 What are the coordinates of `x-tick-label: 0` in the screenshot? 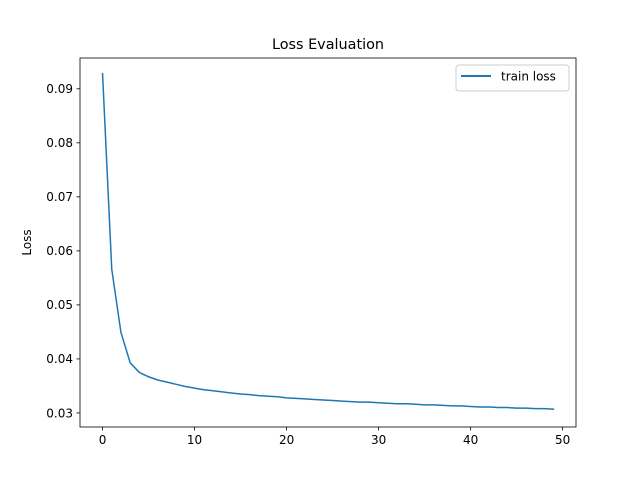 It's located at (103, 440).